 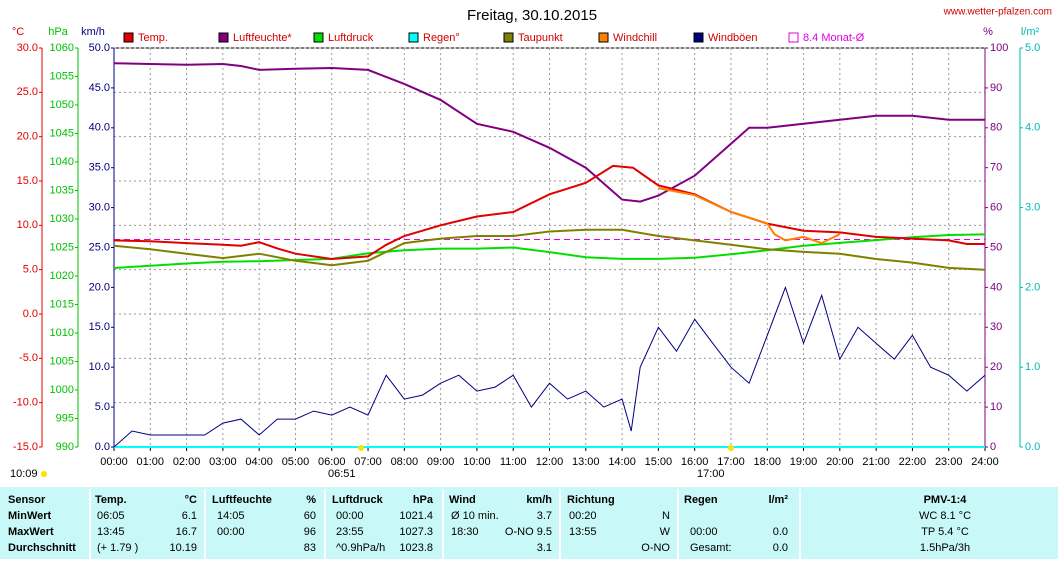 What do you see at coordinates (666, 516) in the screenshot?
I see `table-cell: N` at bounding box center [666, 516].